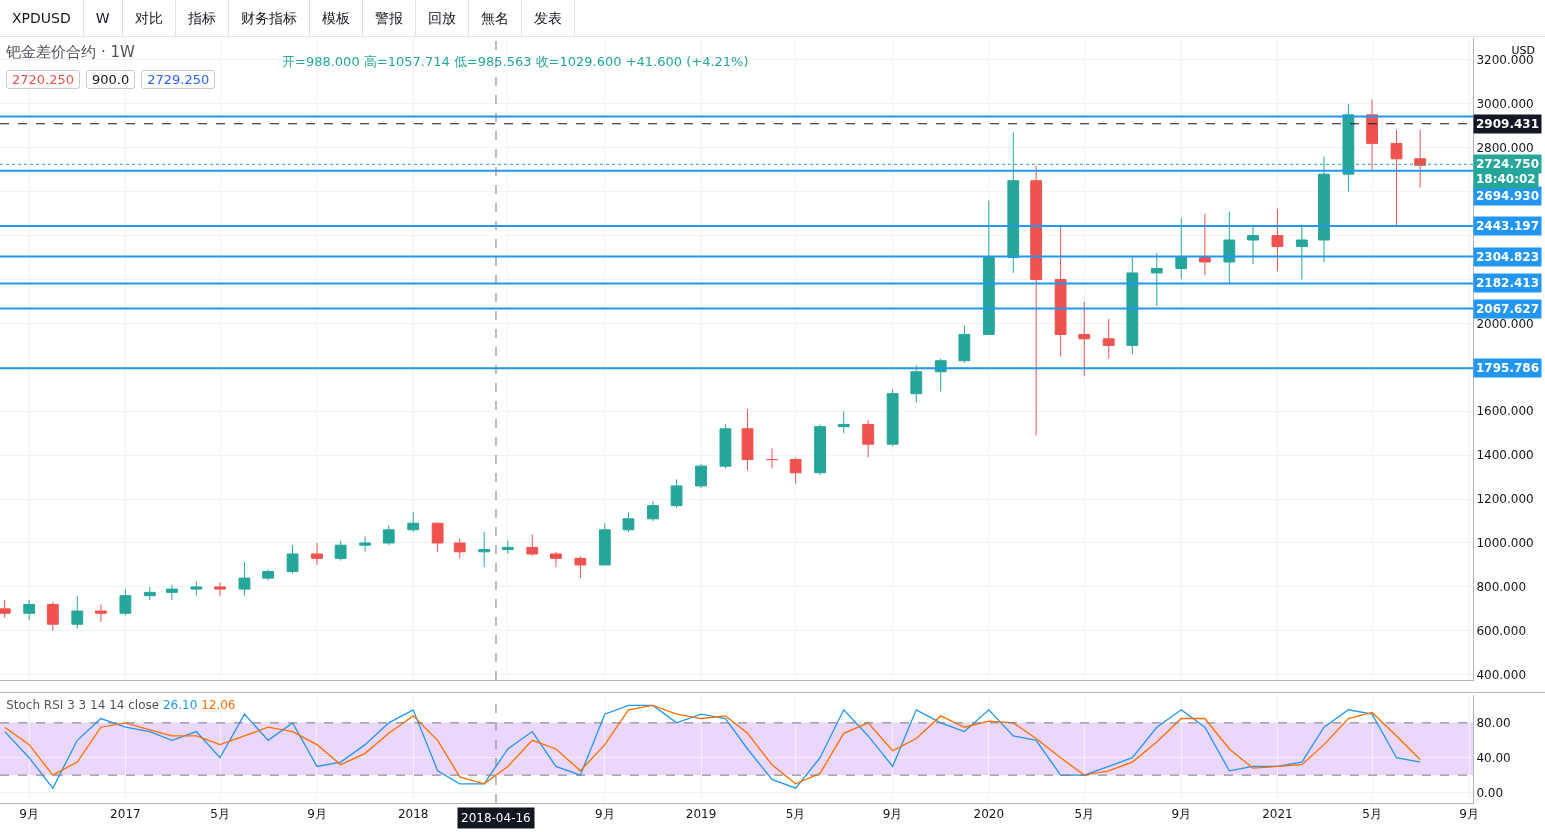 This screenshot has height=832, width=1545. What do you see at coordinates (125, 814) in the screenshot?
I see `x-tick-label: 2017` at bounding box center [125, 814].